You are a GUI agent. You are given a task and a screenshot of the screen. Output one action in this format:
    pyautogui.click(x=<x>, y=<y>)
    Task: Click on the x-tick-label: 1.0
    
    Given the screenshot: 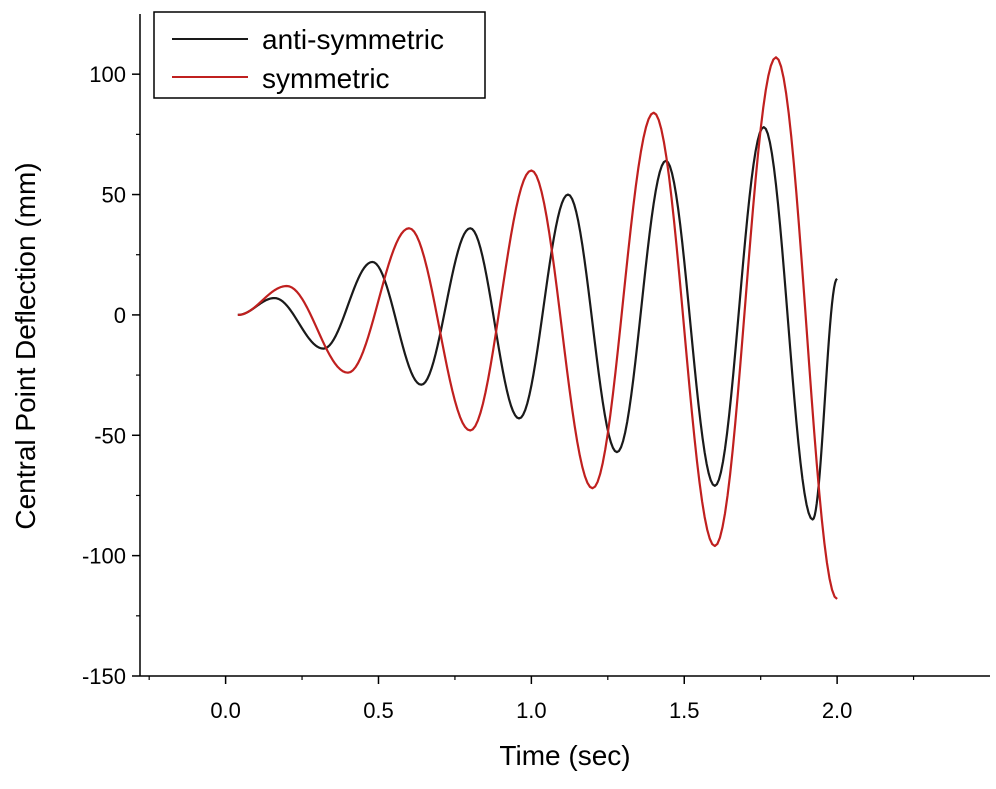 What is the action you would take?
    pyautogui.click(x=531, y=710)
    